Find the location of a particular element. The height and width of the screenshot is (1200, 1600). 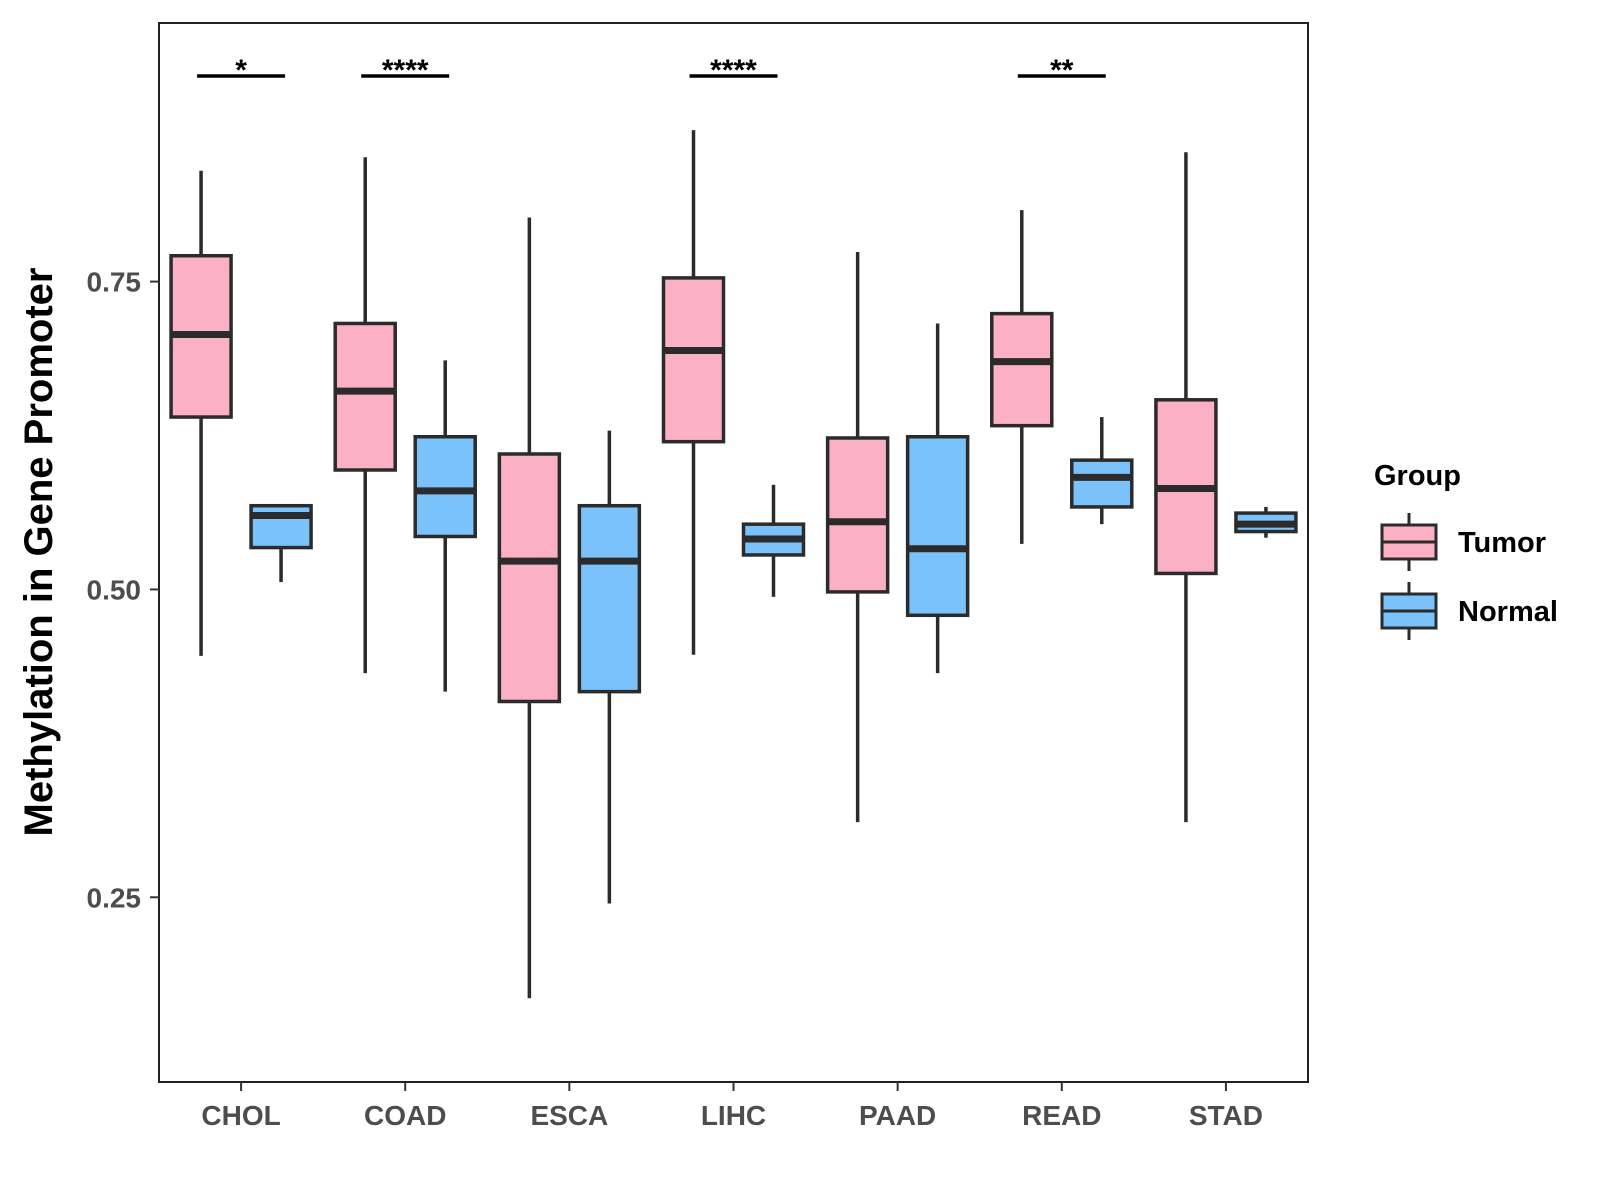

box-tumor-paad is located at coordinates (857, 537).